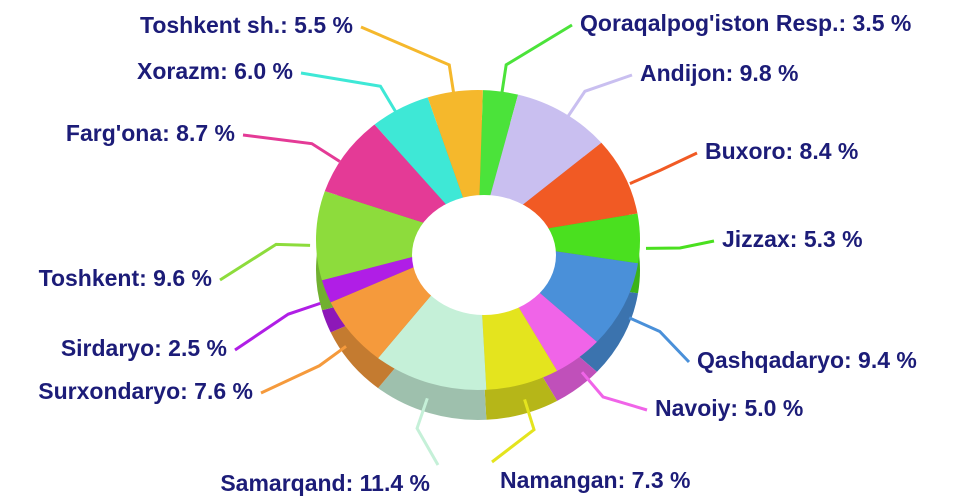 The image size is (964, 503). What do you see at coordinates (145, 391) in the screenshot?
I see `data-label: Surxondaryo: 7.6 %` at bounding box center [145, 391].